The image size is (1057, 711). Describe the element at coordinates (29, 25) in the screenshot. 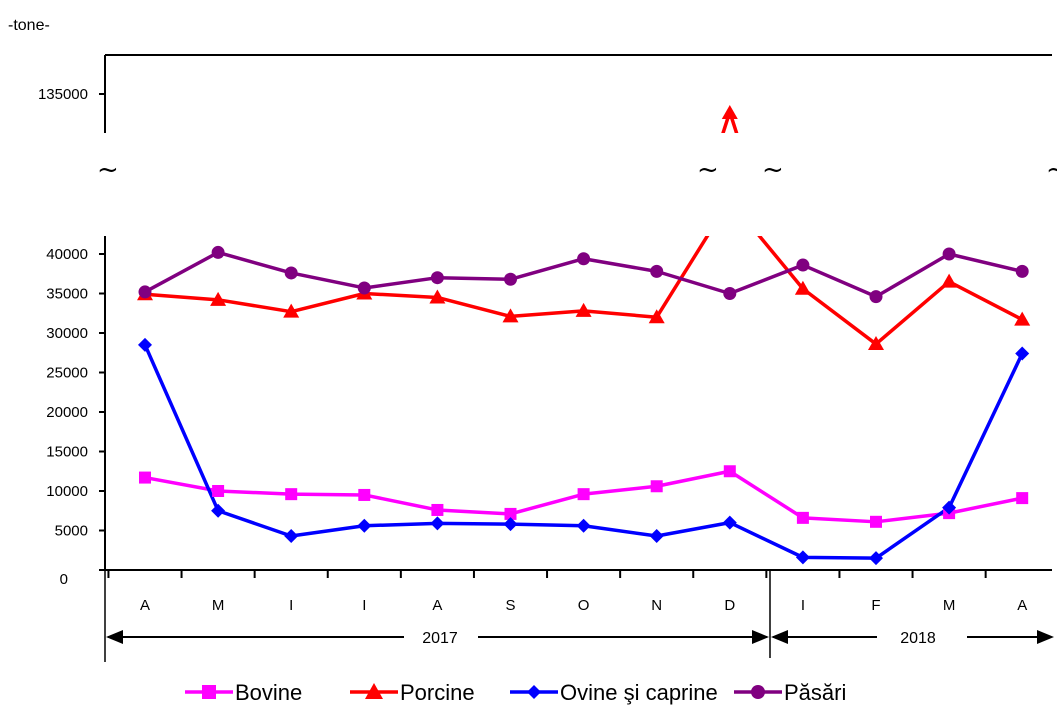

I see `unit-label: -tone-` at that location.